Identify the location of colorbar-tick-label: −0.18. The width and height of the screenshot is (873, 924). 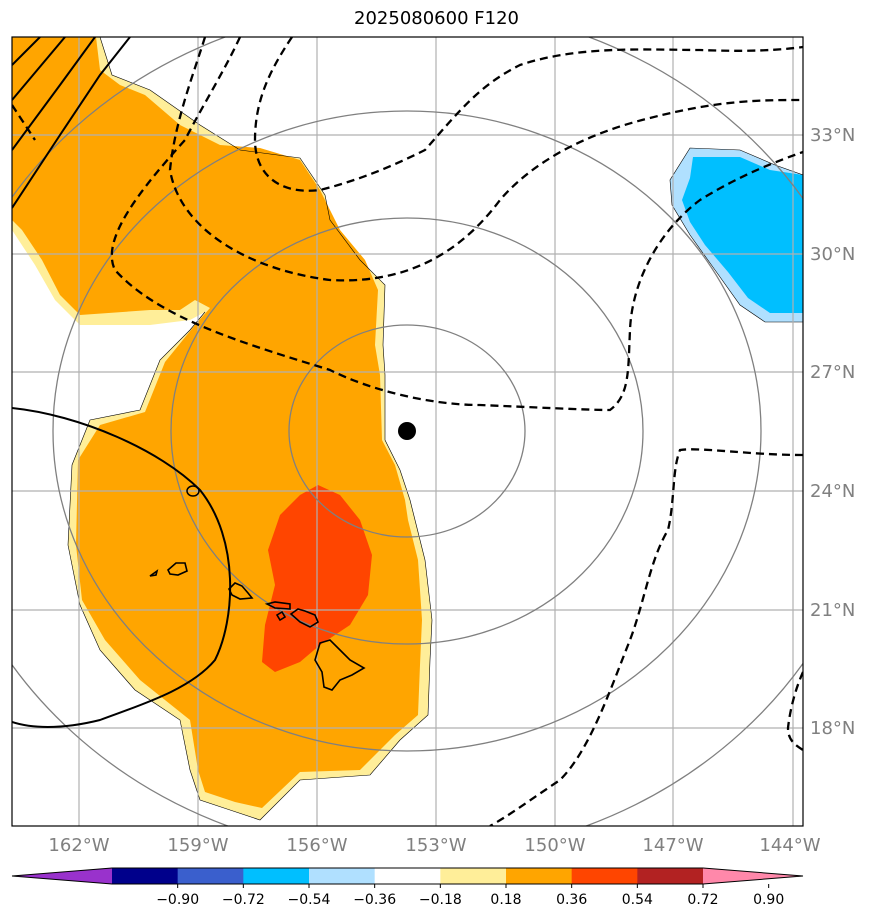
(440, 900).